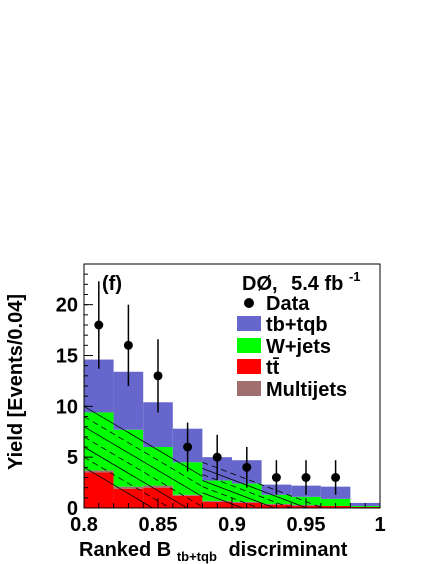 The width and height of the screenshot is (436, 564). I want to click on panel-label: (f), so click(112, 284).